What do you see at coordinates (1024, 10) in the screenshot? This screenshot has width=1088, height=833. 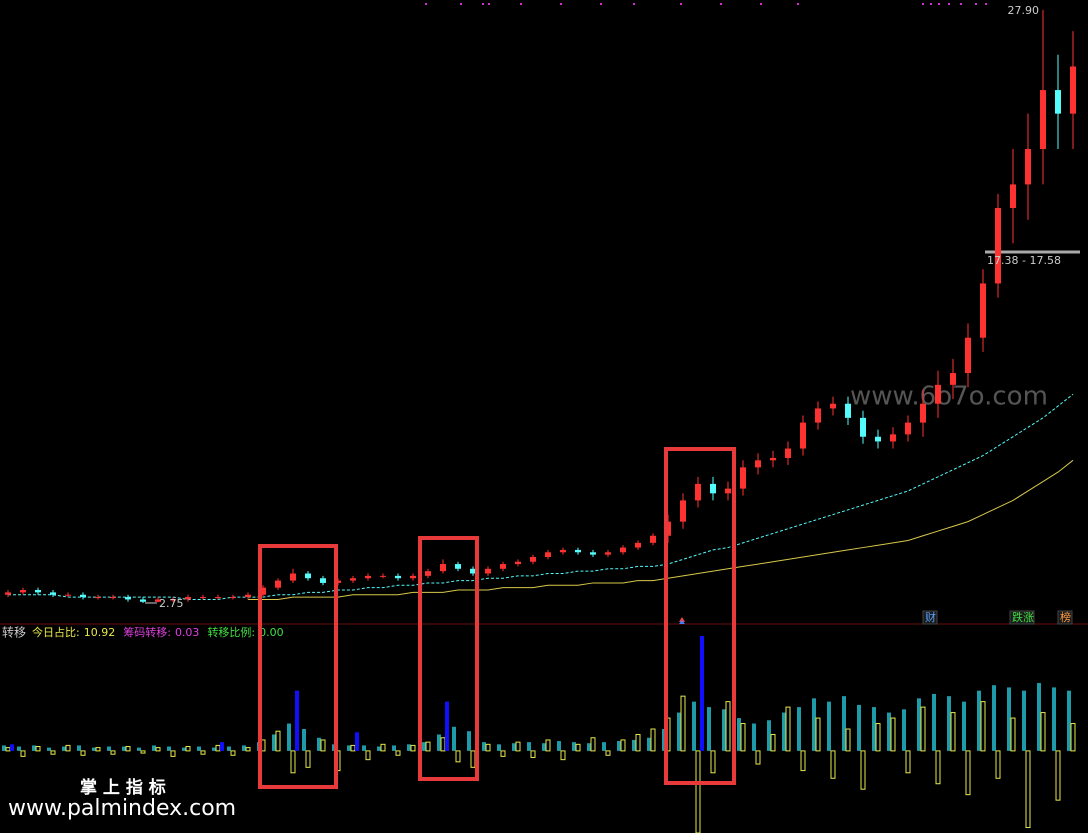 I see `price-label: 27.90` at bounding box center [1024, 10].